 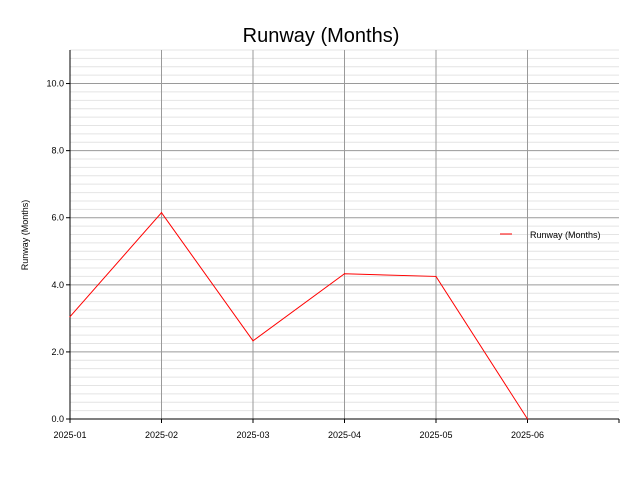 I want to click on y-axis-ticks: 0.0 2.0 4.0 6.0 8.0 10.0, so click(x=58, y=251).